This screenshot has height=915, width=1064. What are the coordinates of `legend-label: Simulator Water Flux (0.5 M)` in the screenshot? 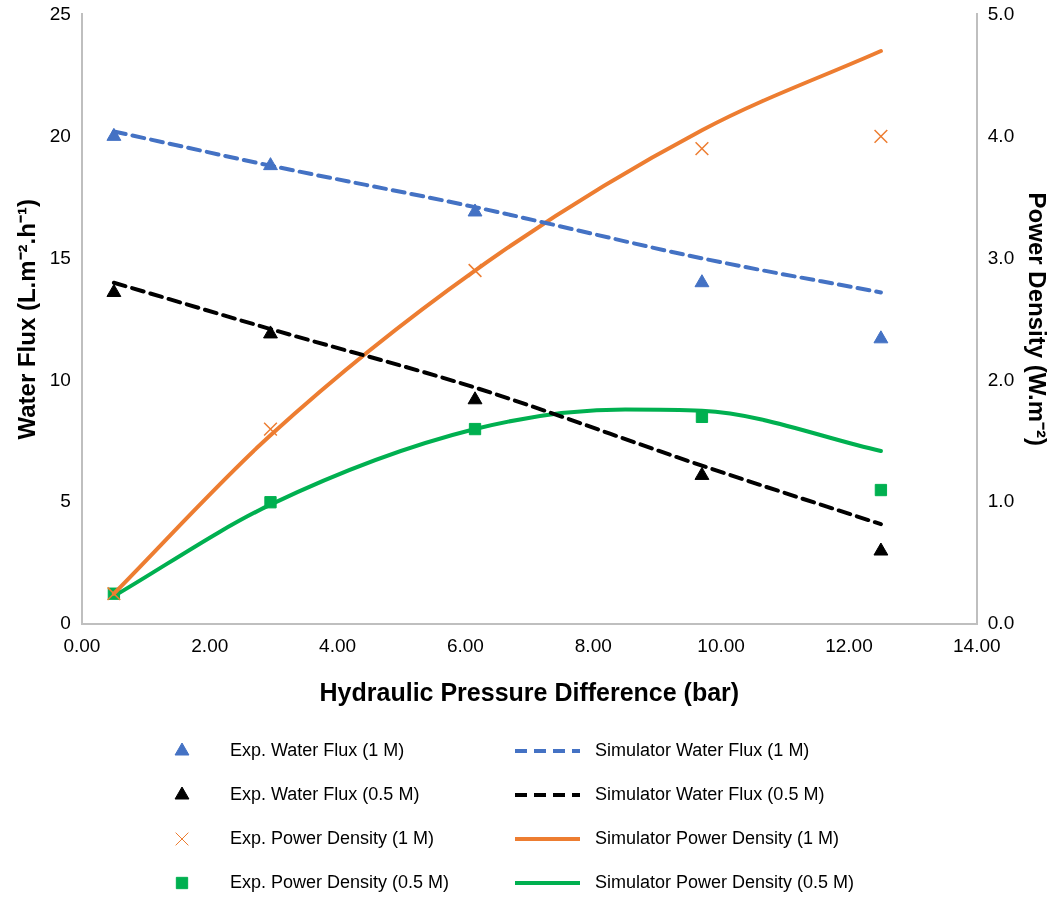 It's located at (710, 793).